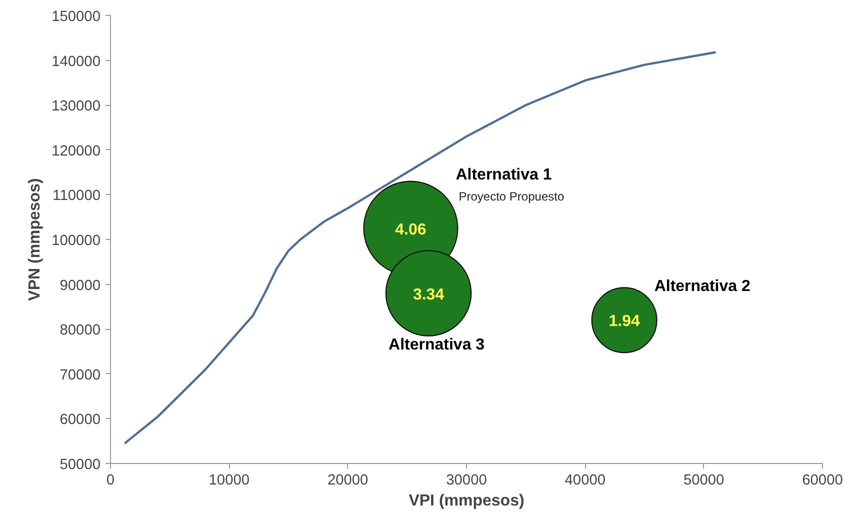  What do you see at coordinates (80, 375) in the screenshot?
I see `y-tick-label: 70000` at bounding box center [80, 375].